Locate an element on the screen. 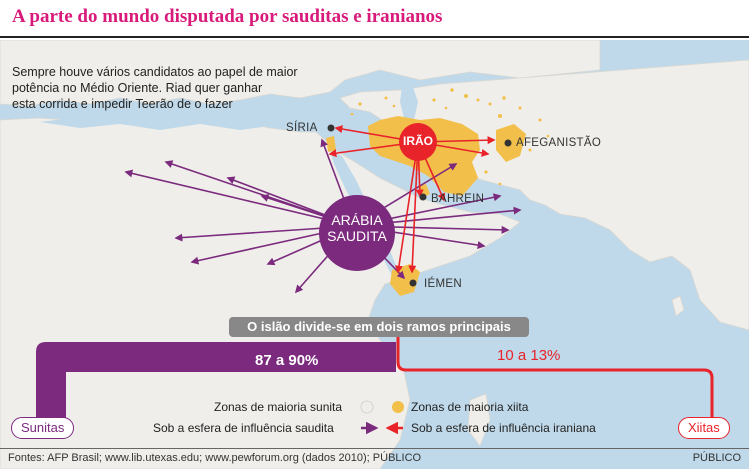  persian-gulf is located at coordinates (433, 185).